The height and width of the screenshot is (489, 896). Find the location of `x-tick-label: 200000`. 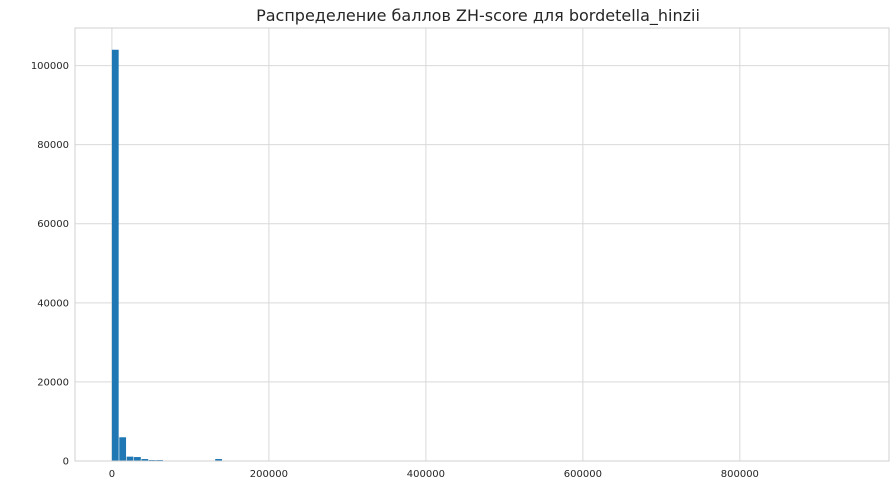

x-tick-label: 200000 is located at coordinates (269, 474).